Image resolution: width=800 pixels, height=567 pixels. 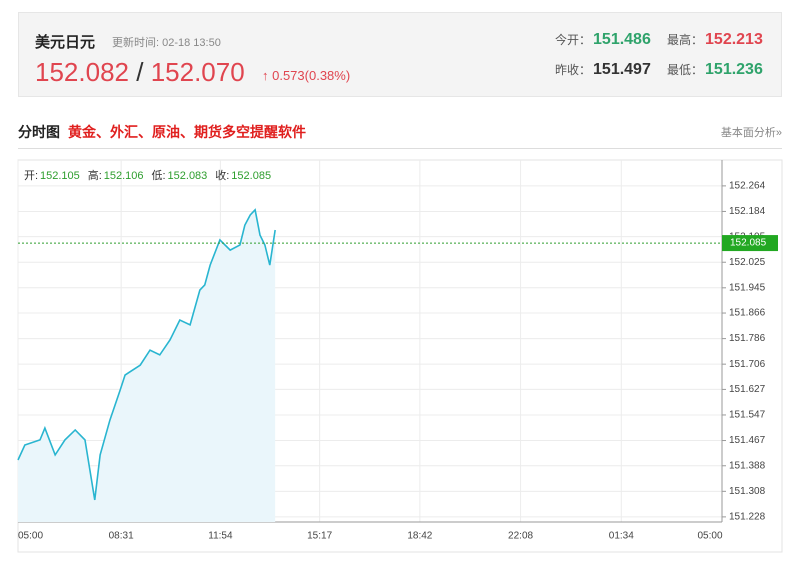 What do you see at coordinates (747, 465) in the screenshot?
I see `y-tick-label: 151.388` at bounding box center [747, 465].